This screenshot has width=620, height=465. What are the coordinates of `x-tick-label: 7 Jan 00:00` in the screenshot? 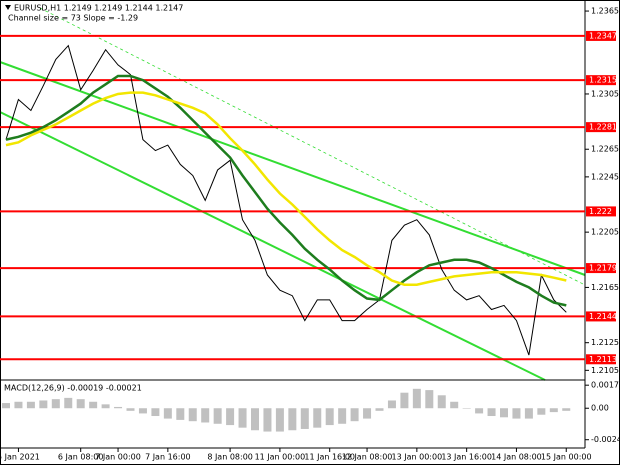 It's located at (118, 457).